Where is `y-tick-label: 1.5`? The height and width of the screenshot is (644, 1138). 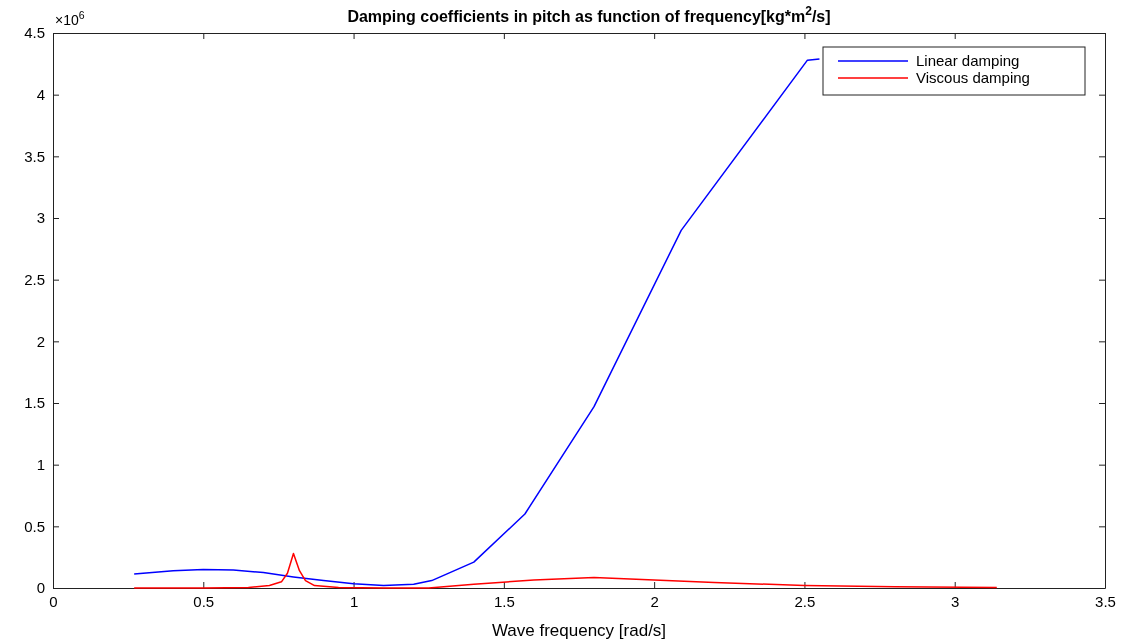
y-tick-label: 1.5 is located at coordinates (34, 403).